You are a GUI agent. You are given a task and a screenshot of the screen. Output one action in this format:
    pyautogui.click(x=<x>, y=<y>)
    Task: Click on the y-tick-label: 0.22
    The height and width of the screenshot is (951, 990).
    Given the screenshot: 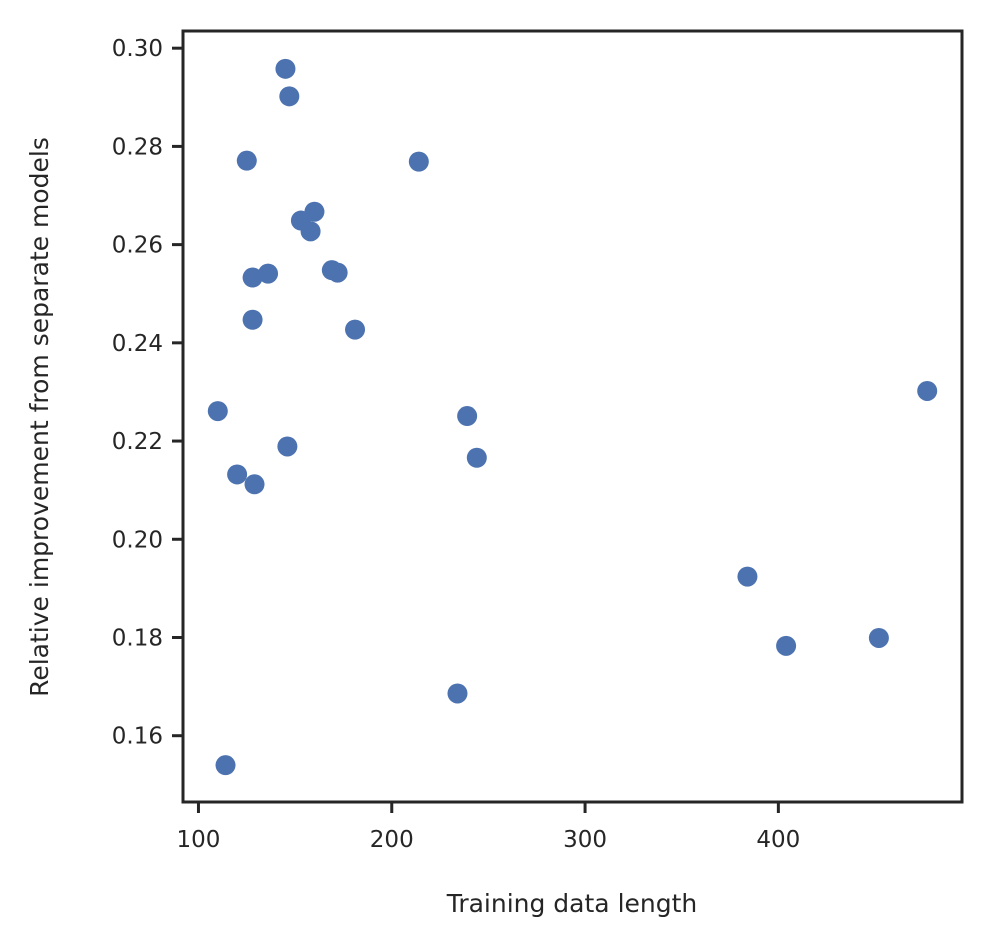 What is the action you would take?
    pyautogui.click(x=137, y=442)
    